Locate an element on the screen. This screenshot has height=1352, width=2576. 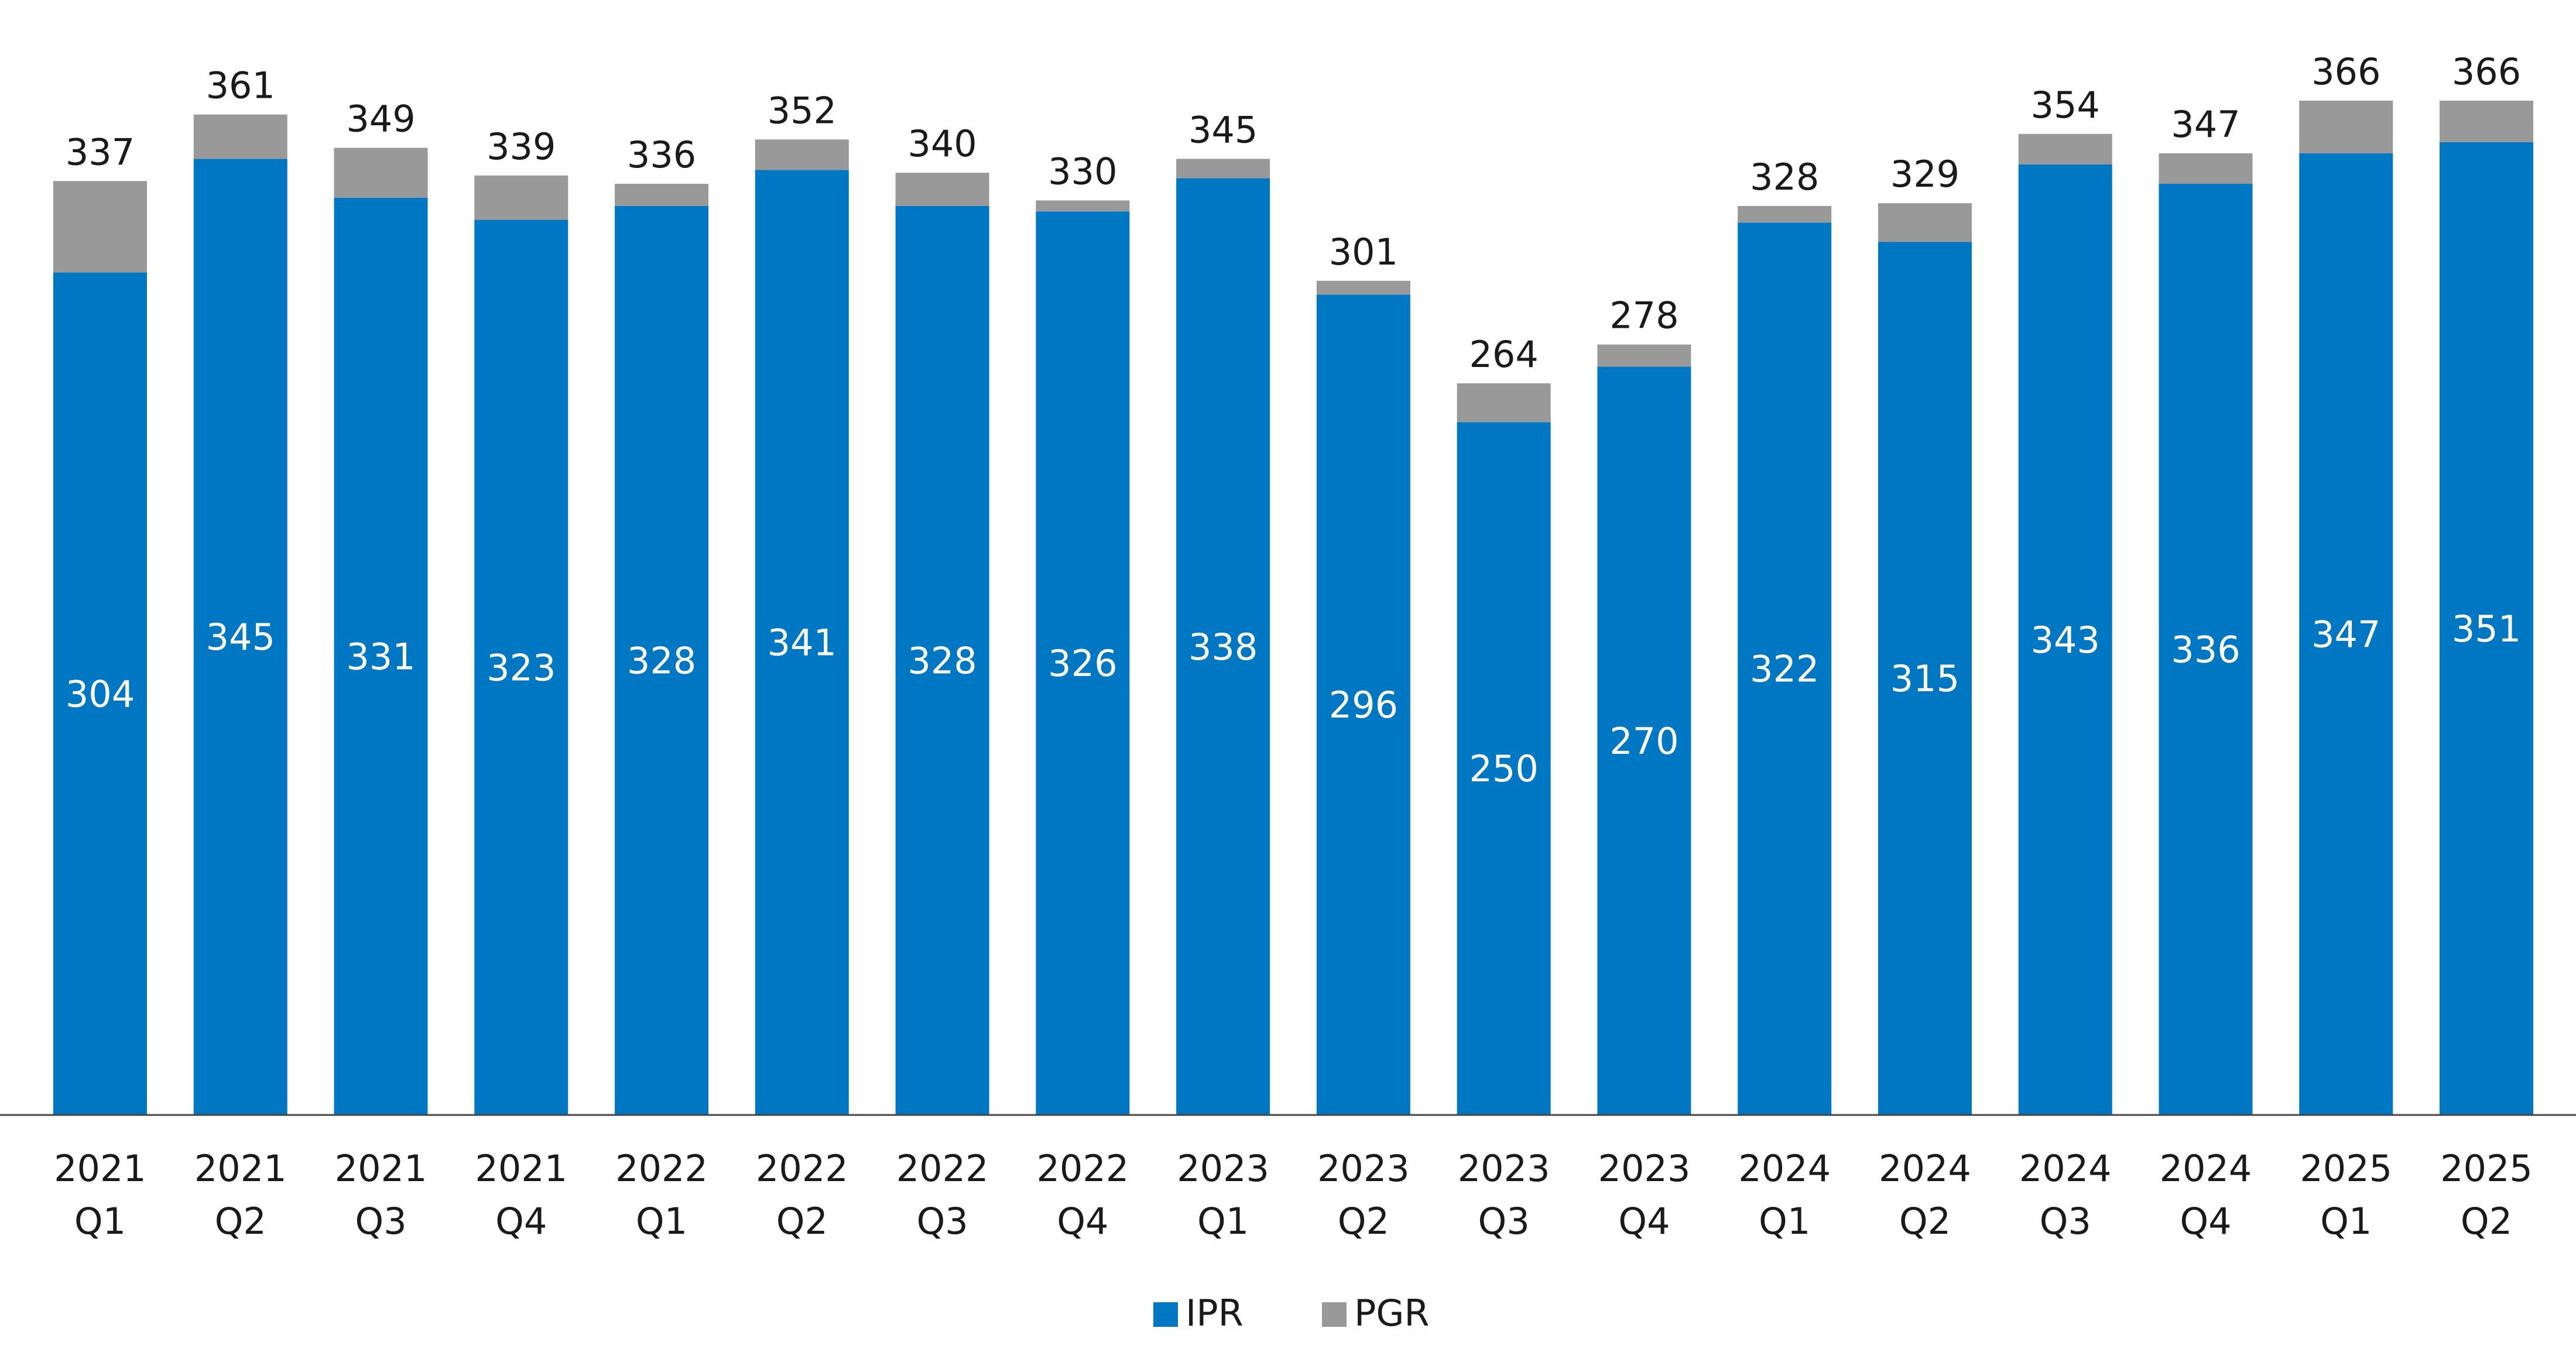
total-value-label: 329 is located at coordinates (1925, 174).